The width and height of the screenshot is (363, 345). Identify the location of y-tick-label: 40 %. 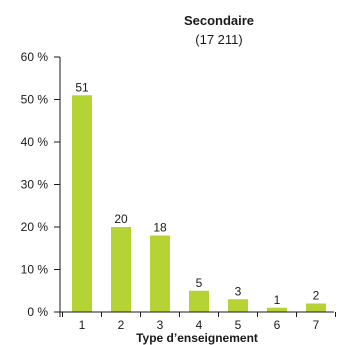
(35, 142).